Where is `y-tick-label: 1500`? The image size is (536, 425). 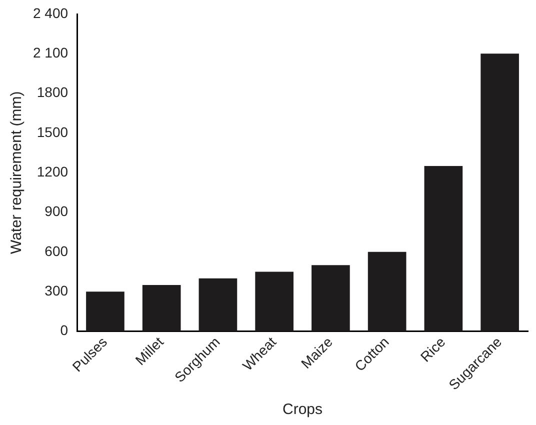
y-tick-label: 1500 is located at coordinates (52, 132).